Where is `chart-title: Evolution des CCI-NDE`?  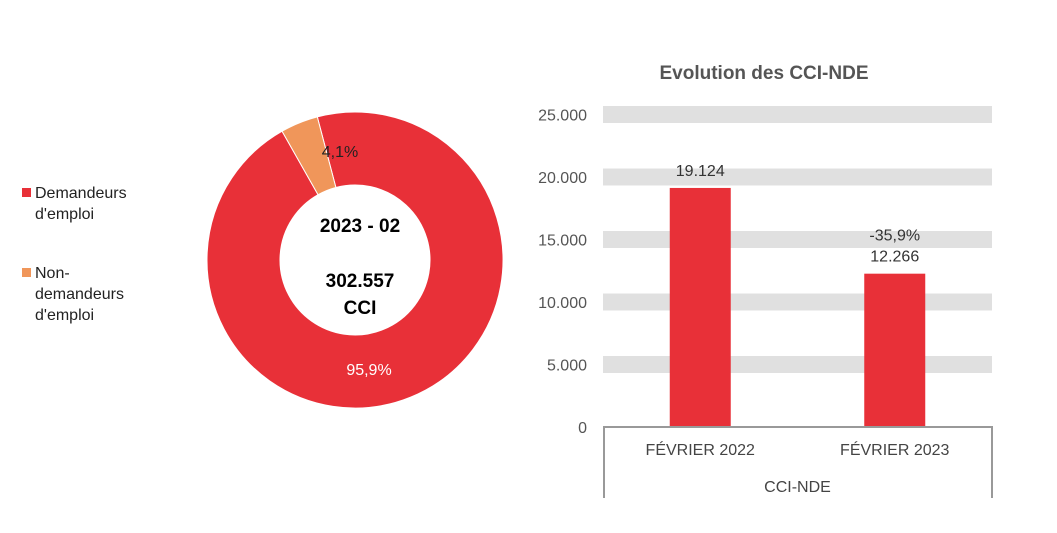
chart-title: Evolution des CCI-NDE is located at coordinates (763, 73).